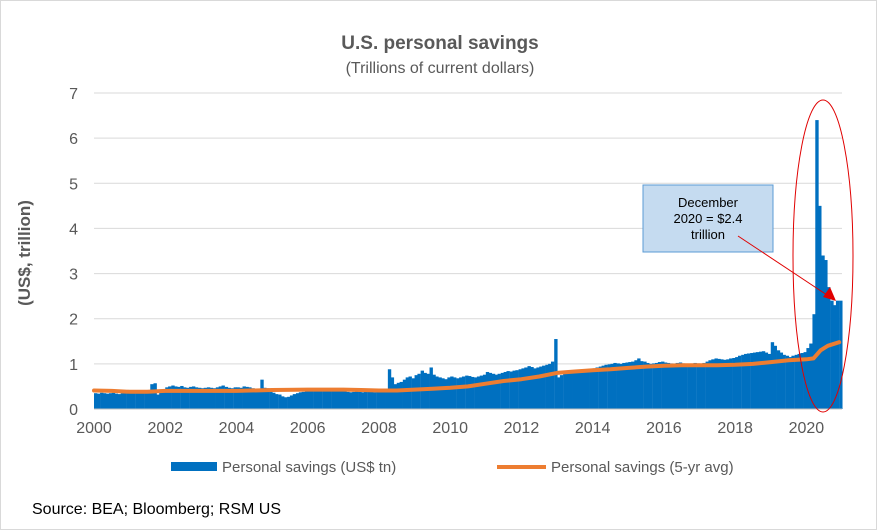 This screenshot has width=878, height=531. Describe the element at coordinates (782, 265) in the screenshot. I see `annotation-arrow-line` at that location.